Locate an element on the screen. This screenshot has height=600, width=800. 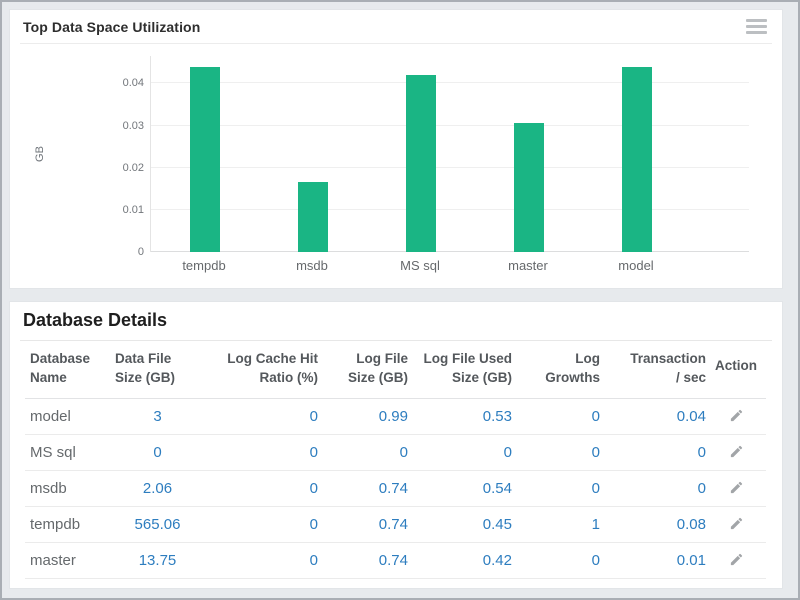
chart-panel-title: Top Data Space Utilization is located at coordinates (112, 27).